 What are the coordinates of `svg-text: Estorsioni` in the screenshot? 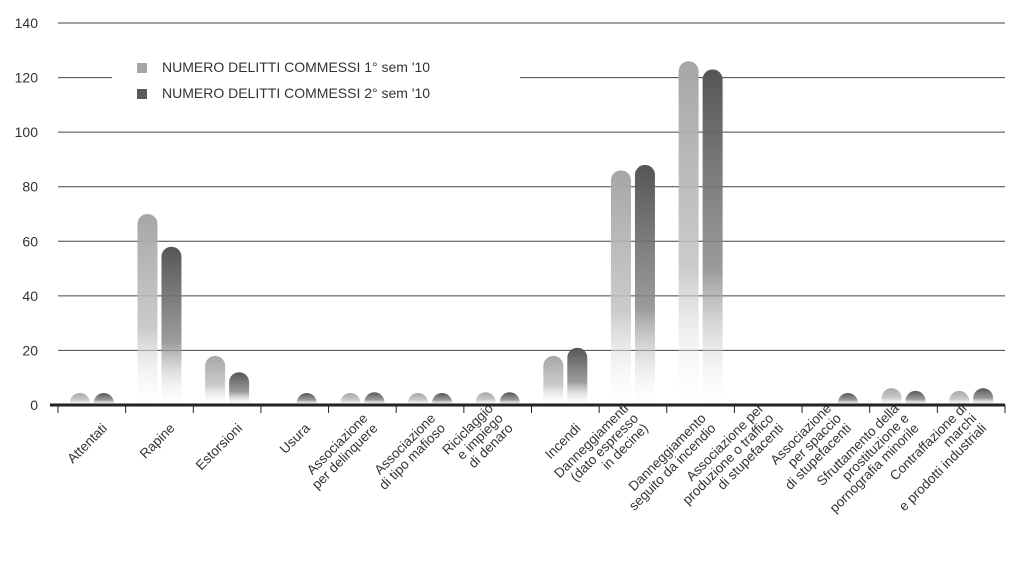 It's located at (219, 447).